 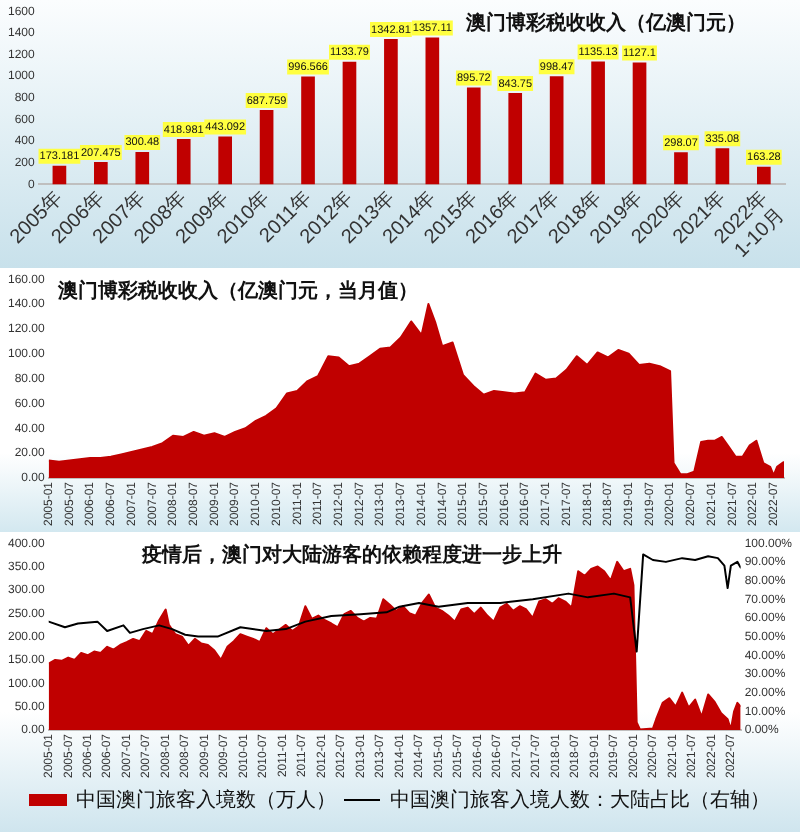 I want to click on legend-label: 中国澳门旅客入境数（万人）, so click(x=206, y=799).